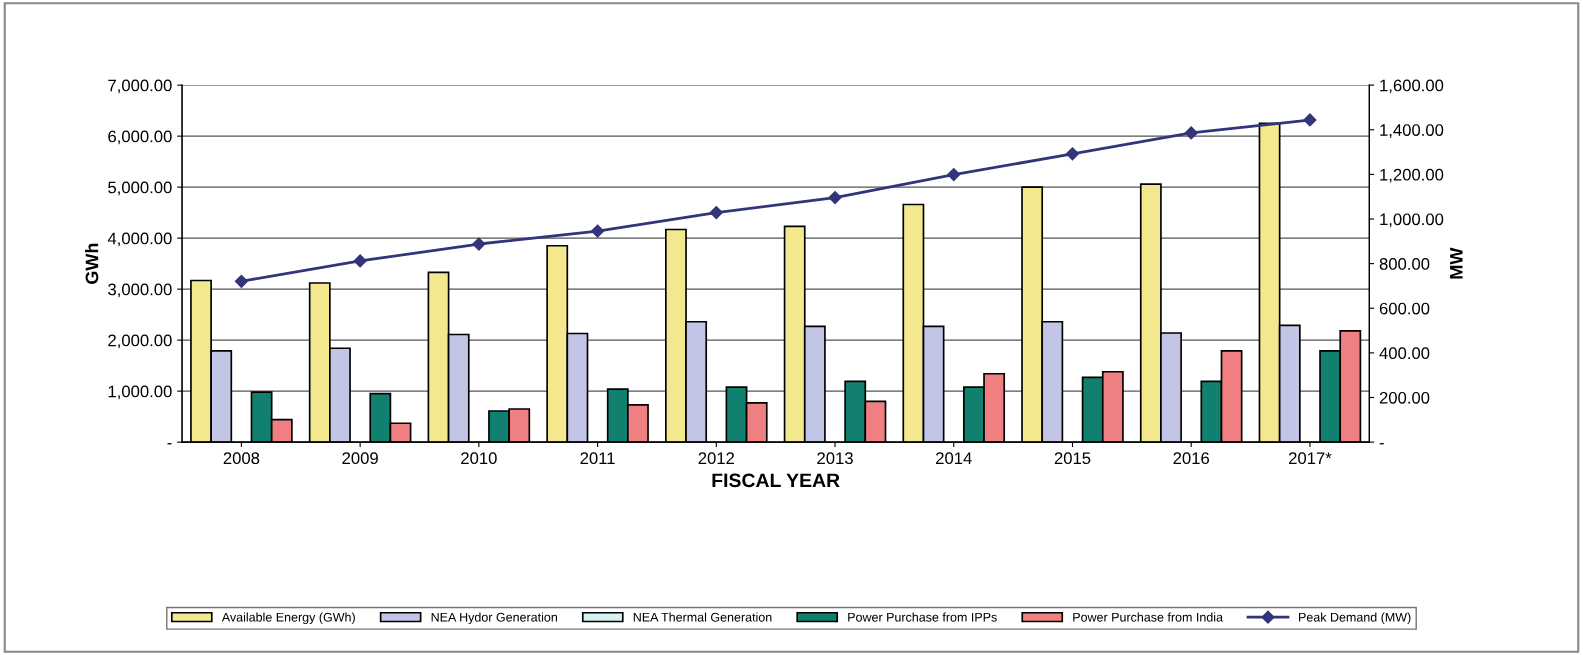  I want to click on y2-tick-label: 1,000.00, so click(1412, 220).